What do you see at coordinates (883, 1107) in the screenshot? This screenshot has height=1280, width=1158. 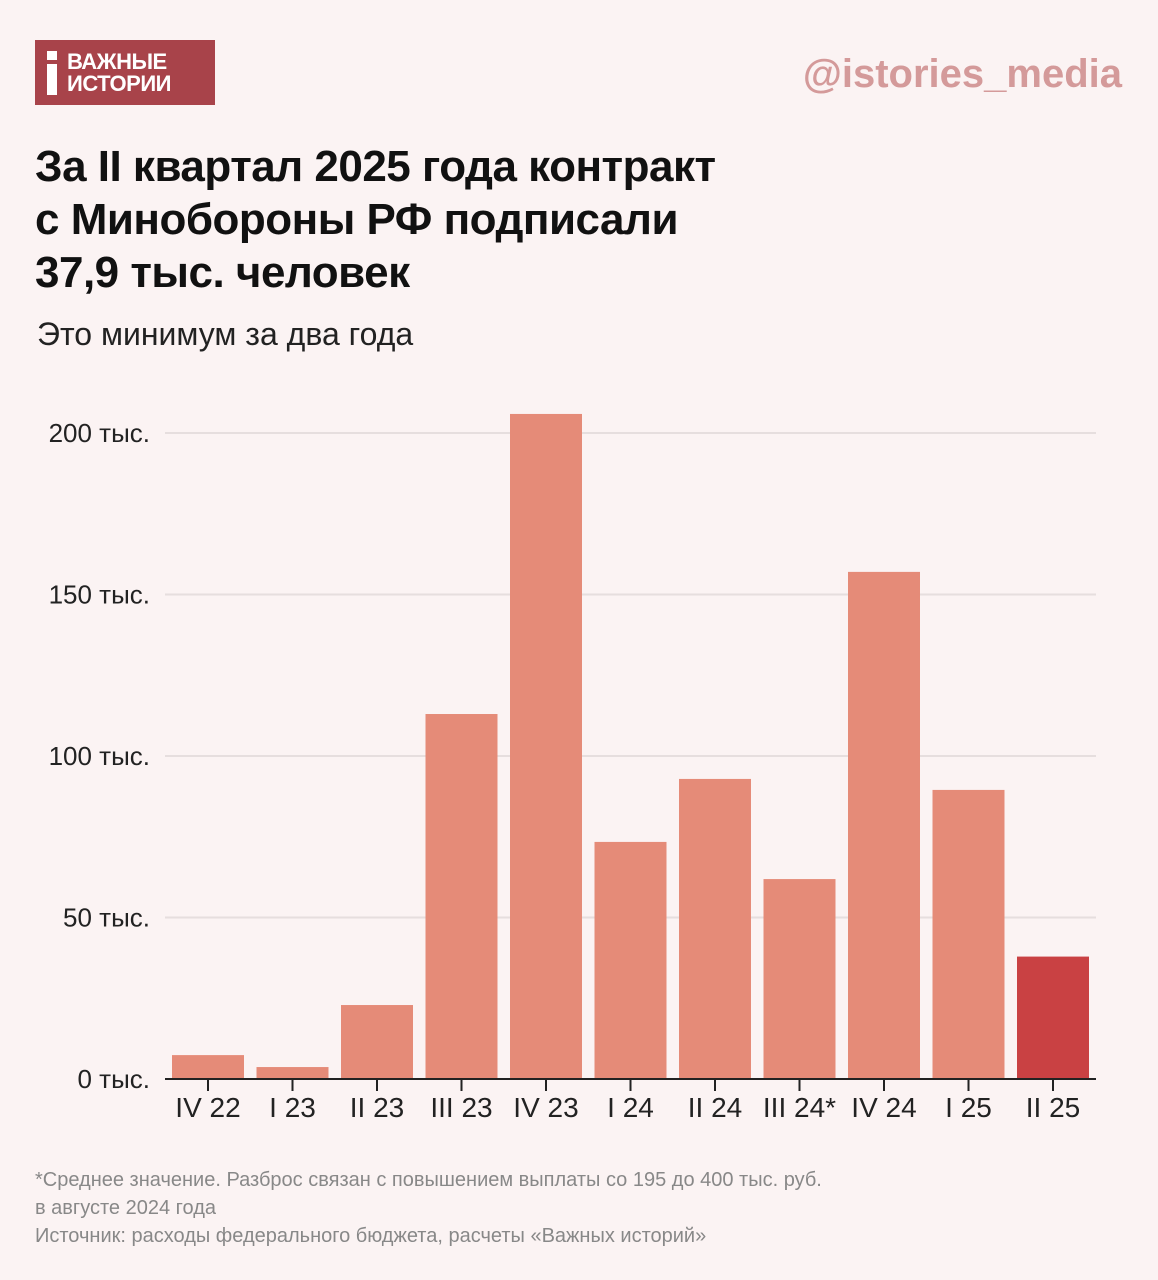 I see `x-tick-label: IV 24` at bounding box center [883, 1107].